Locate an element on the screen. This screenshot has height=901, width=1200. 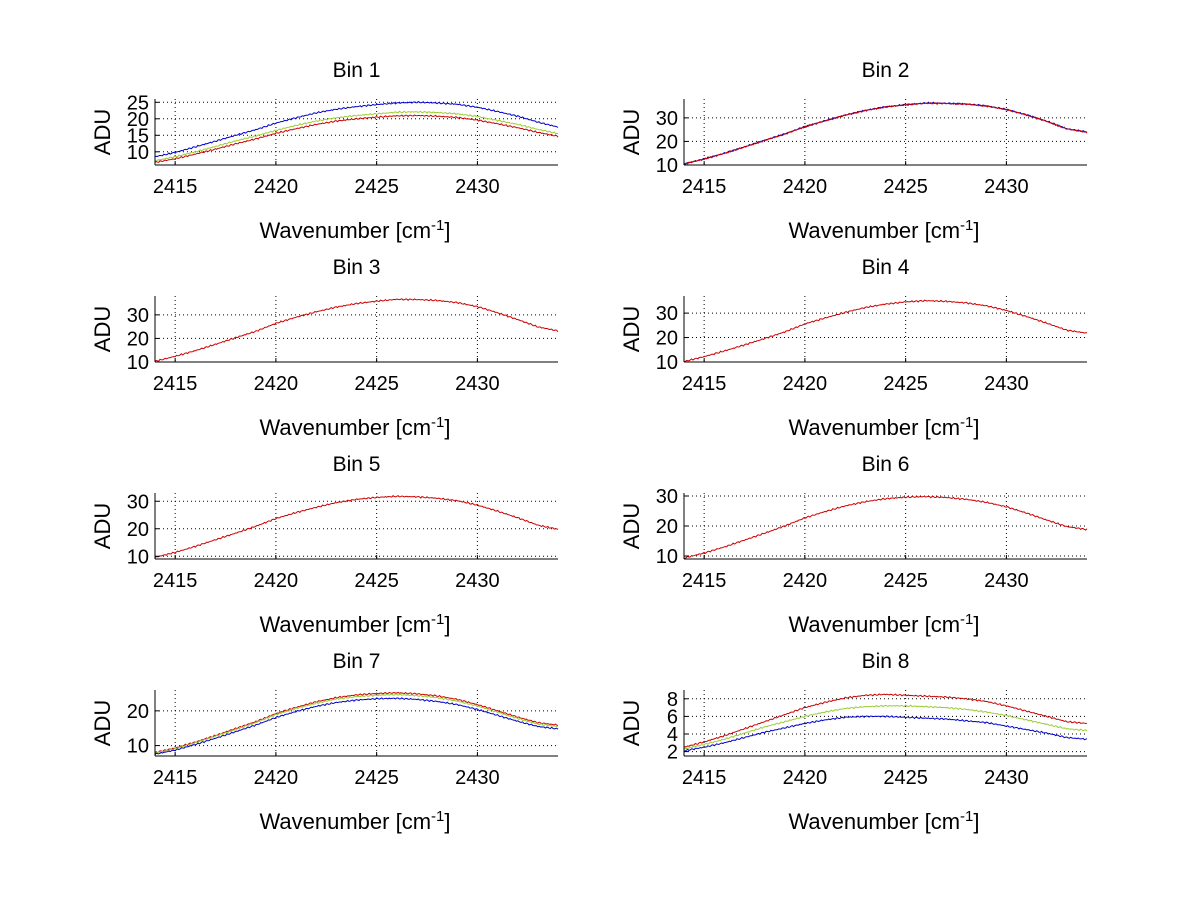
y-tick-label: 2 is located at coordinates (672, 753).